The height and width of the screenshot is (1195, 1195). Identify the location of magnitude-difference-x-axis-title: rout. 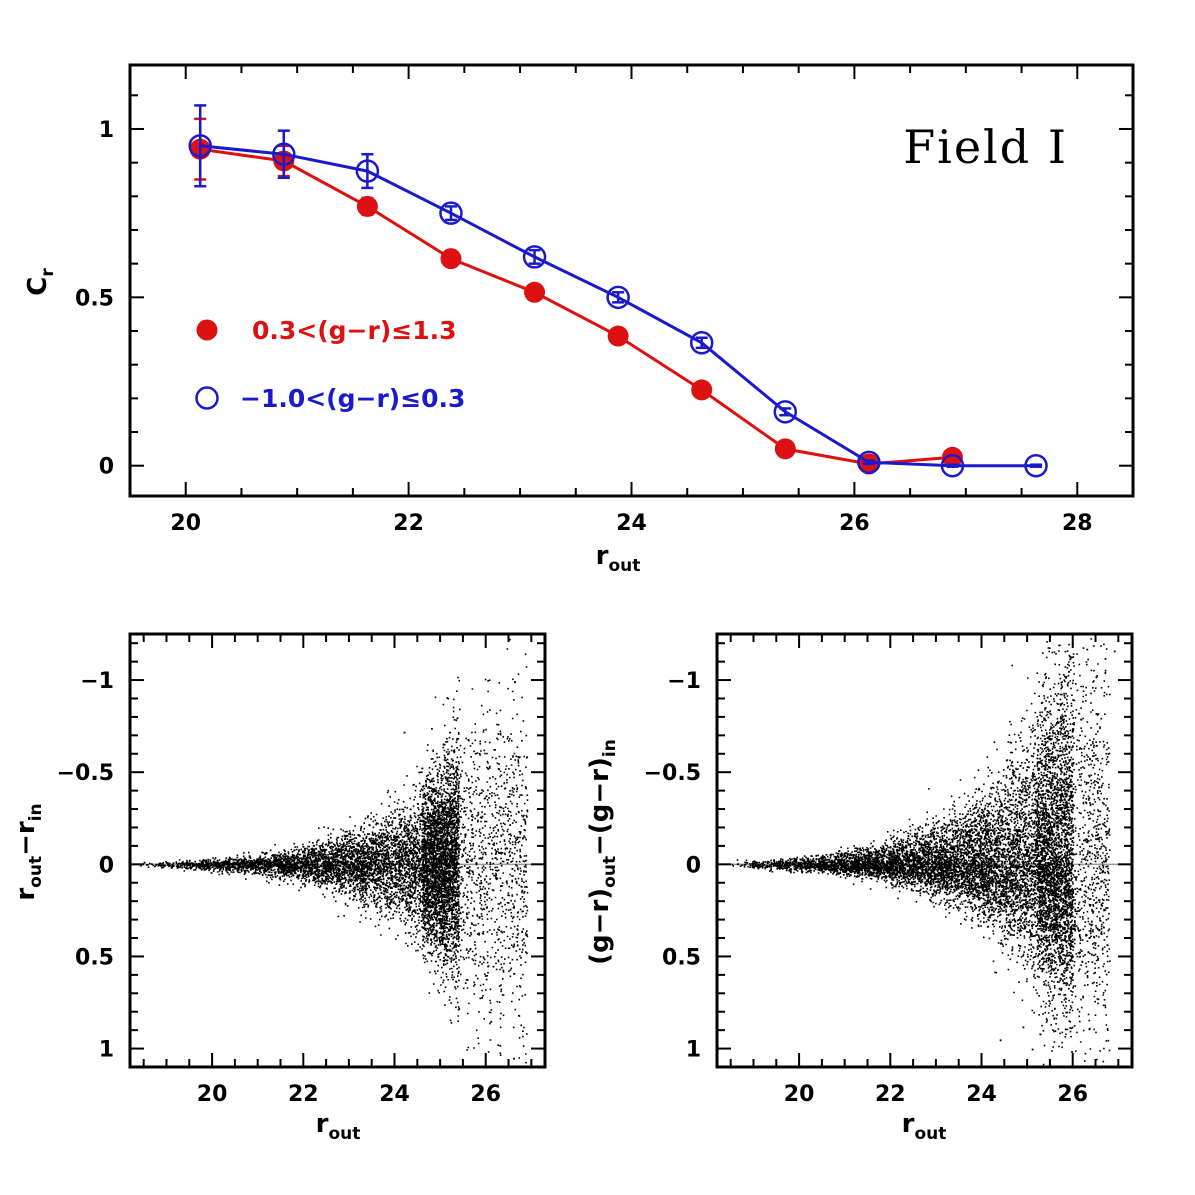
(338, 1126).